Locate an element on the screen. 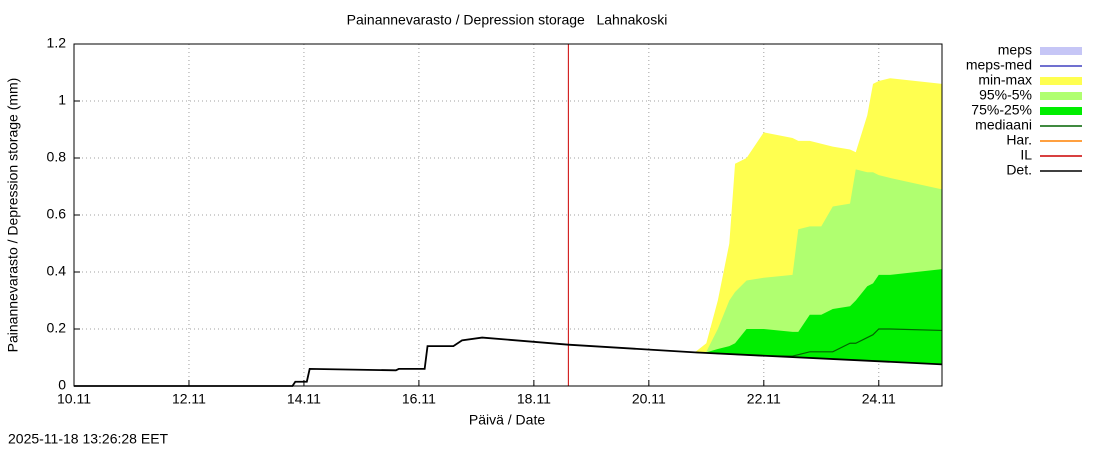 This screenshot has width=1100, height=450. legend-label: 75%-25% is located at coordinates (1001, 110).